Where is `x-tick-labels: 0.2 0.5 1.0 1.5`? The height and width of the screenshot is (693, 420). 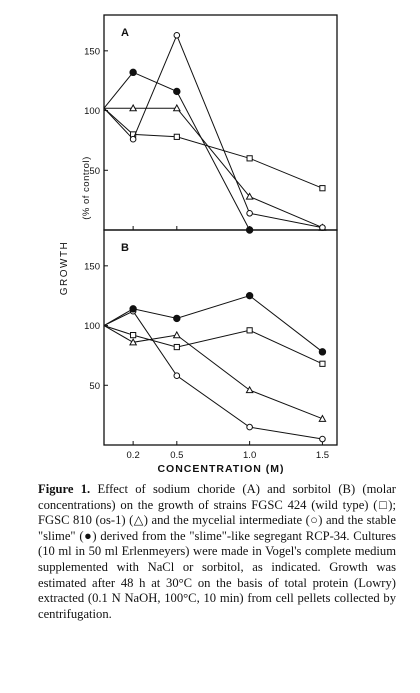 x-tick-labels: 0.2 0.5 1.0 1.5 is located at coordinates (228, 455).